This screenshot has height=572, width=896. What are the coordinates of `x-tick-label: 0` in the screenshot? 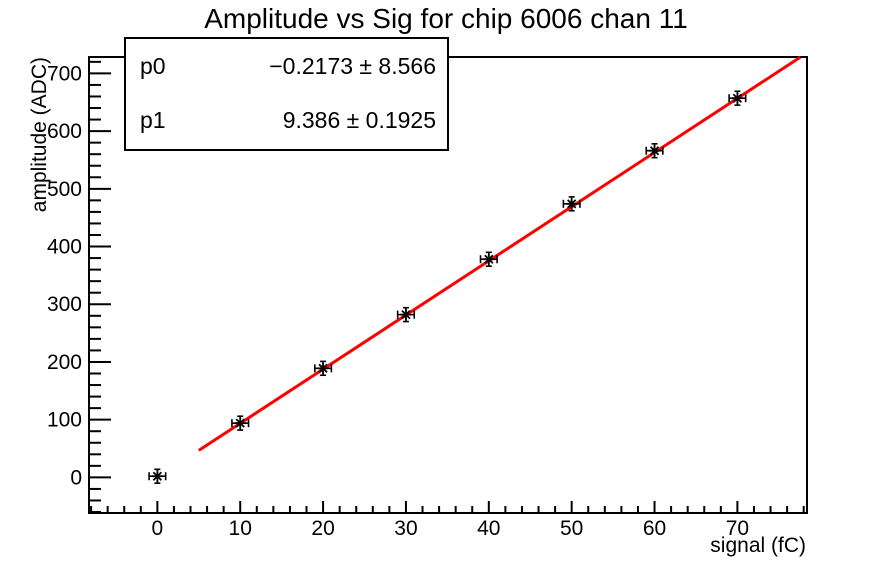 It's located at (158, 528).